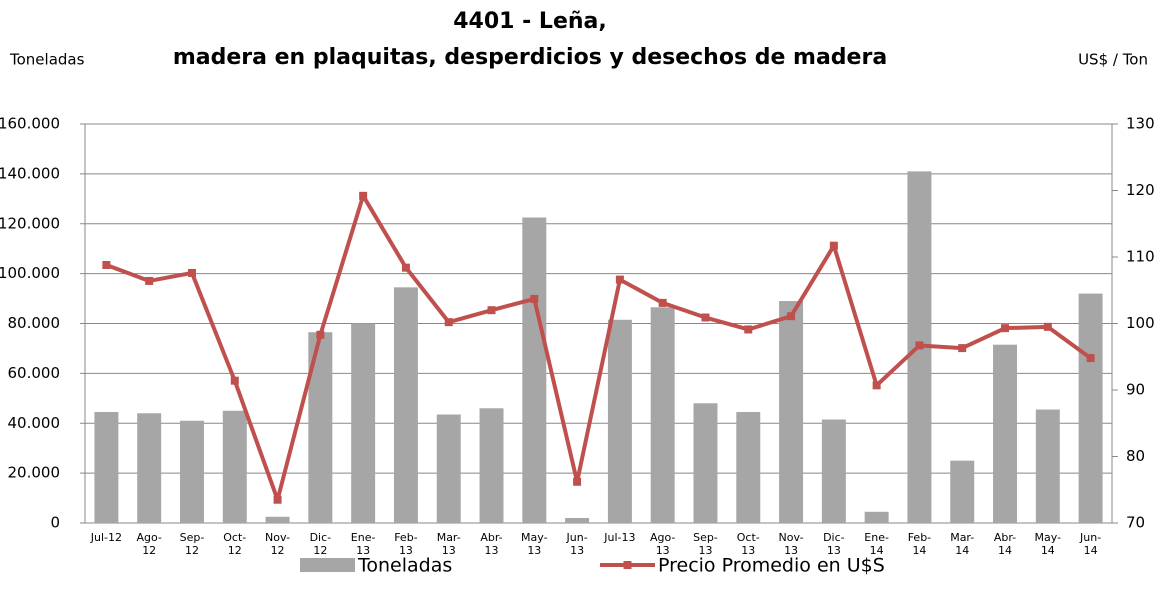 This screenshot has width=1158, height=602. What do you see at coordinates (34, 323) in the screenshot?
I see `y-tick-label: 80.000` at bounding box center [34, 323].